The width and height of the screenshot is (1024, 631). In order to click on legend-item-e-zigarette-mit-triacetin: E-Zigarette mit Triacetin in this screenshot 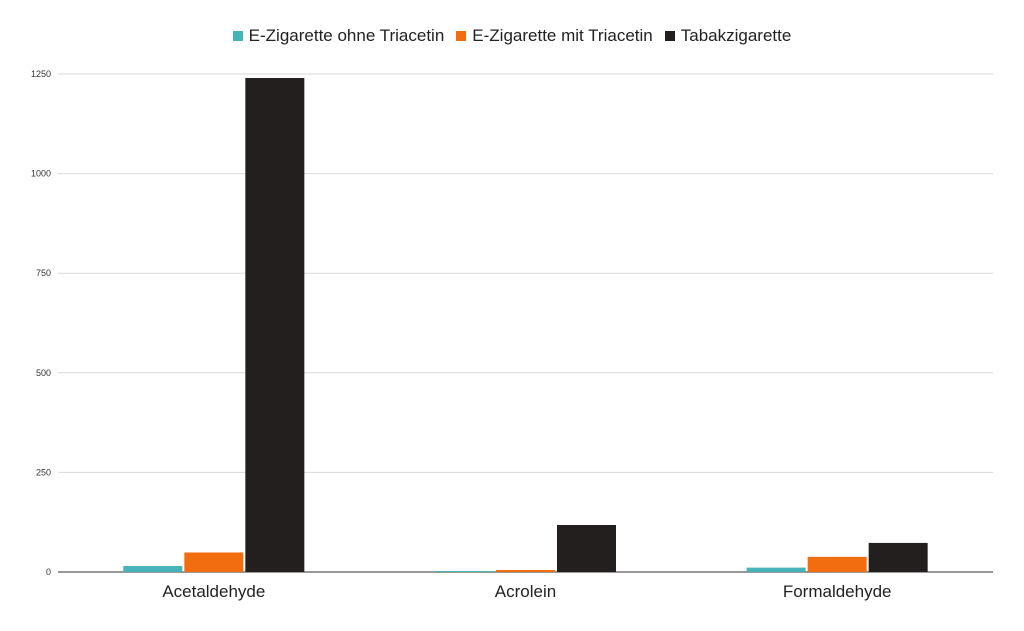, I will do `click(554, 36)`.